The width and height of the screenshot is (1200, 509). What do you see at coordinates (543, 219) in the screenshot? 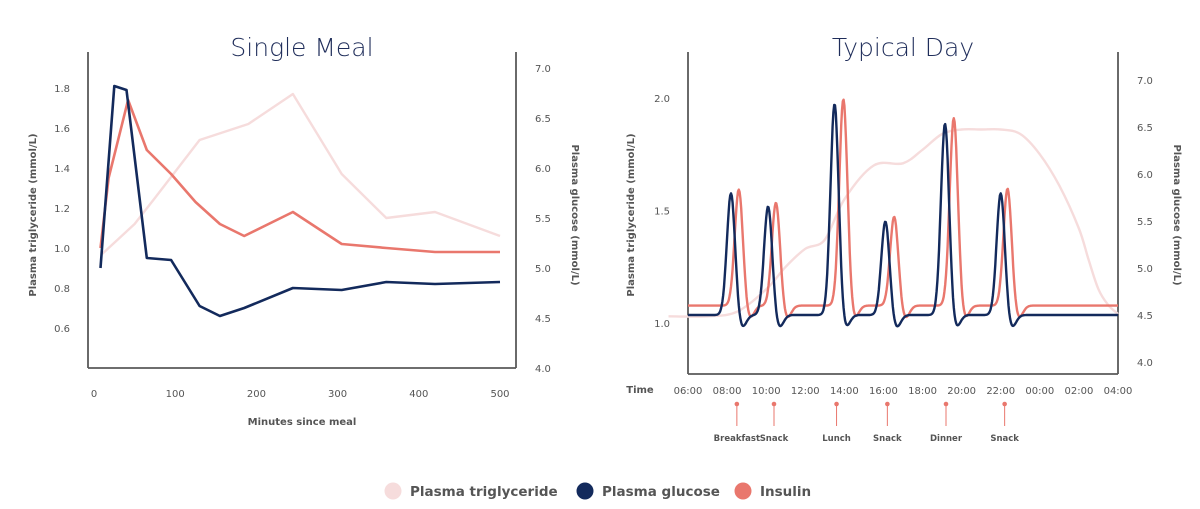
I see `single-meal-right-tick-label: 5.5` at bounding box center [543, 219].